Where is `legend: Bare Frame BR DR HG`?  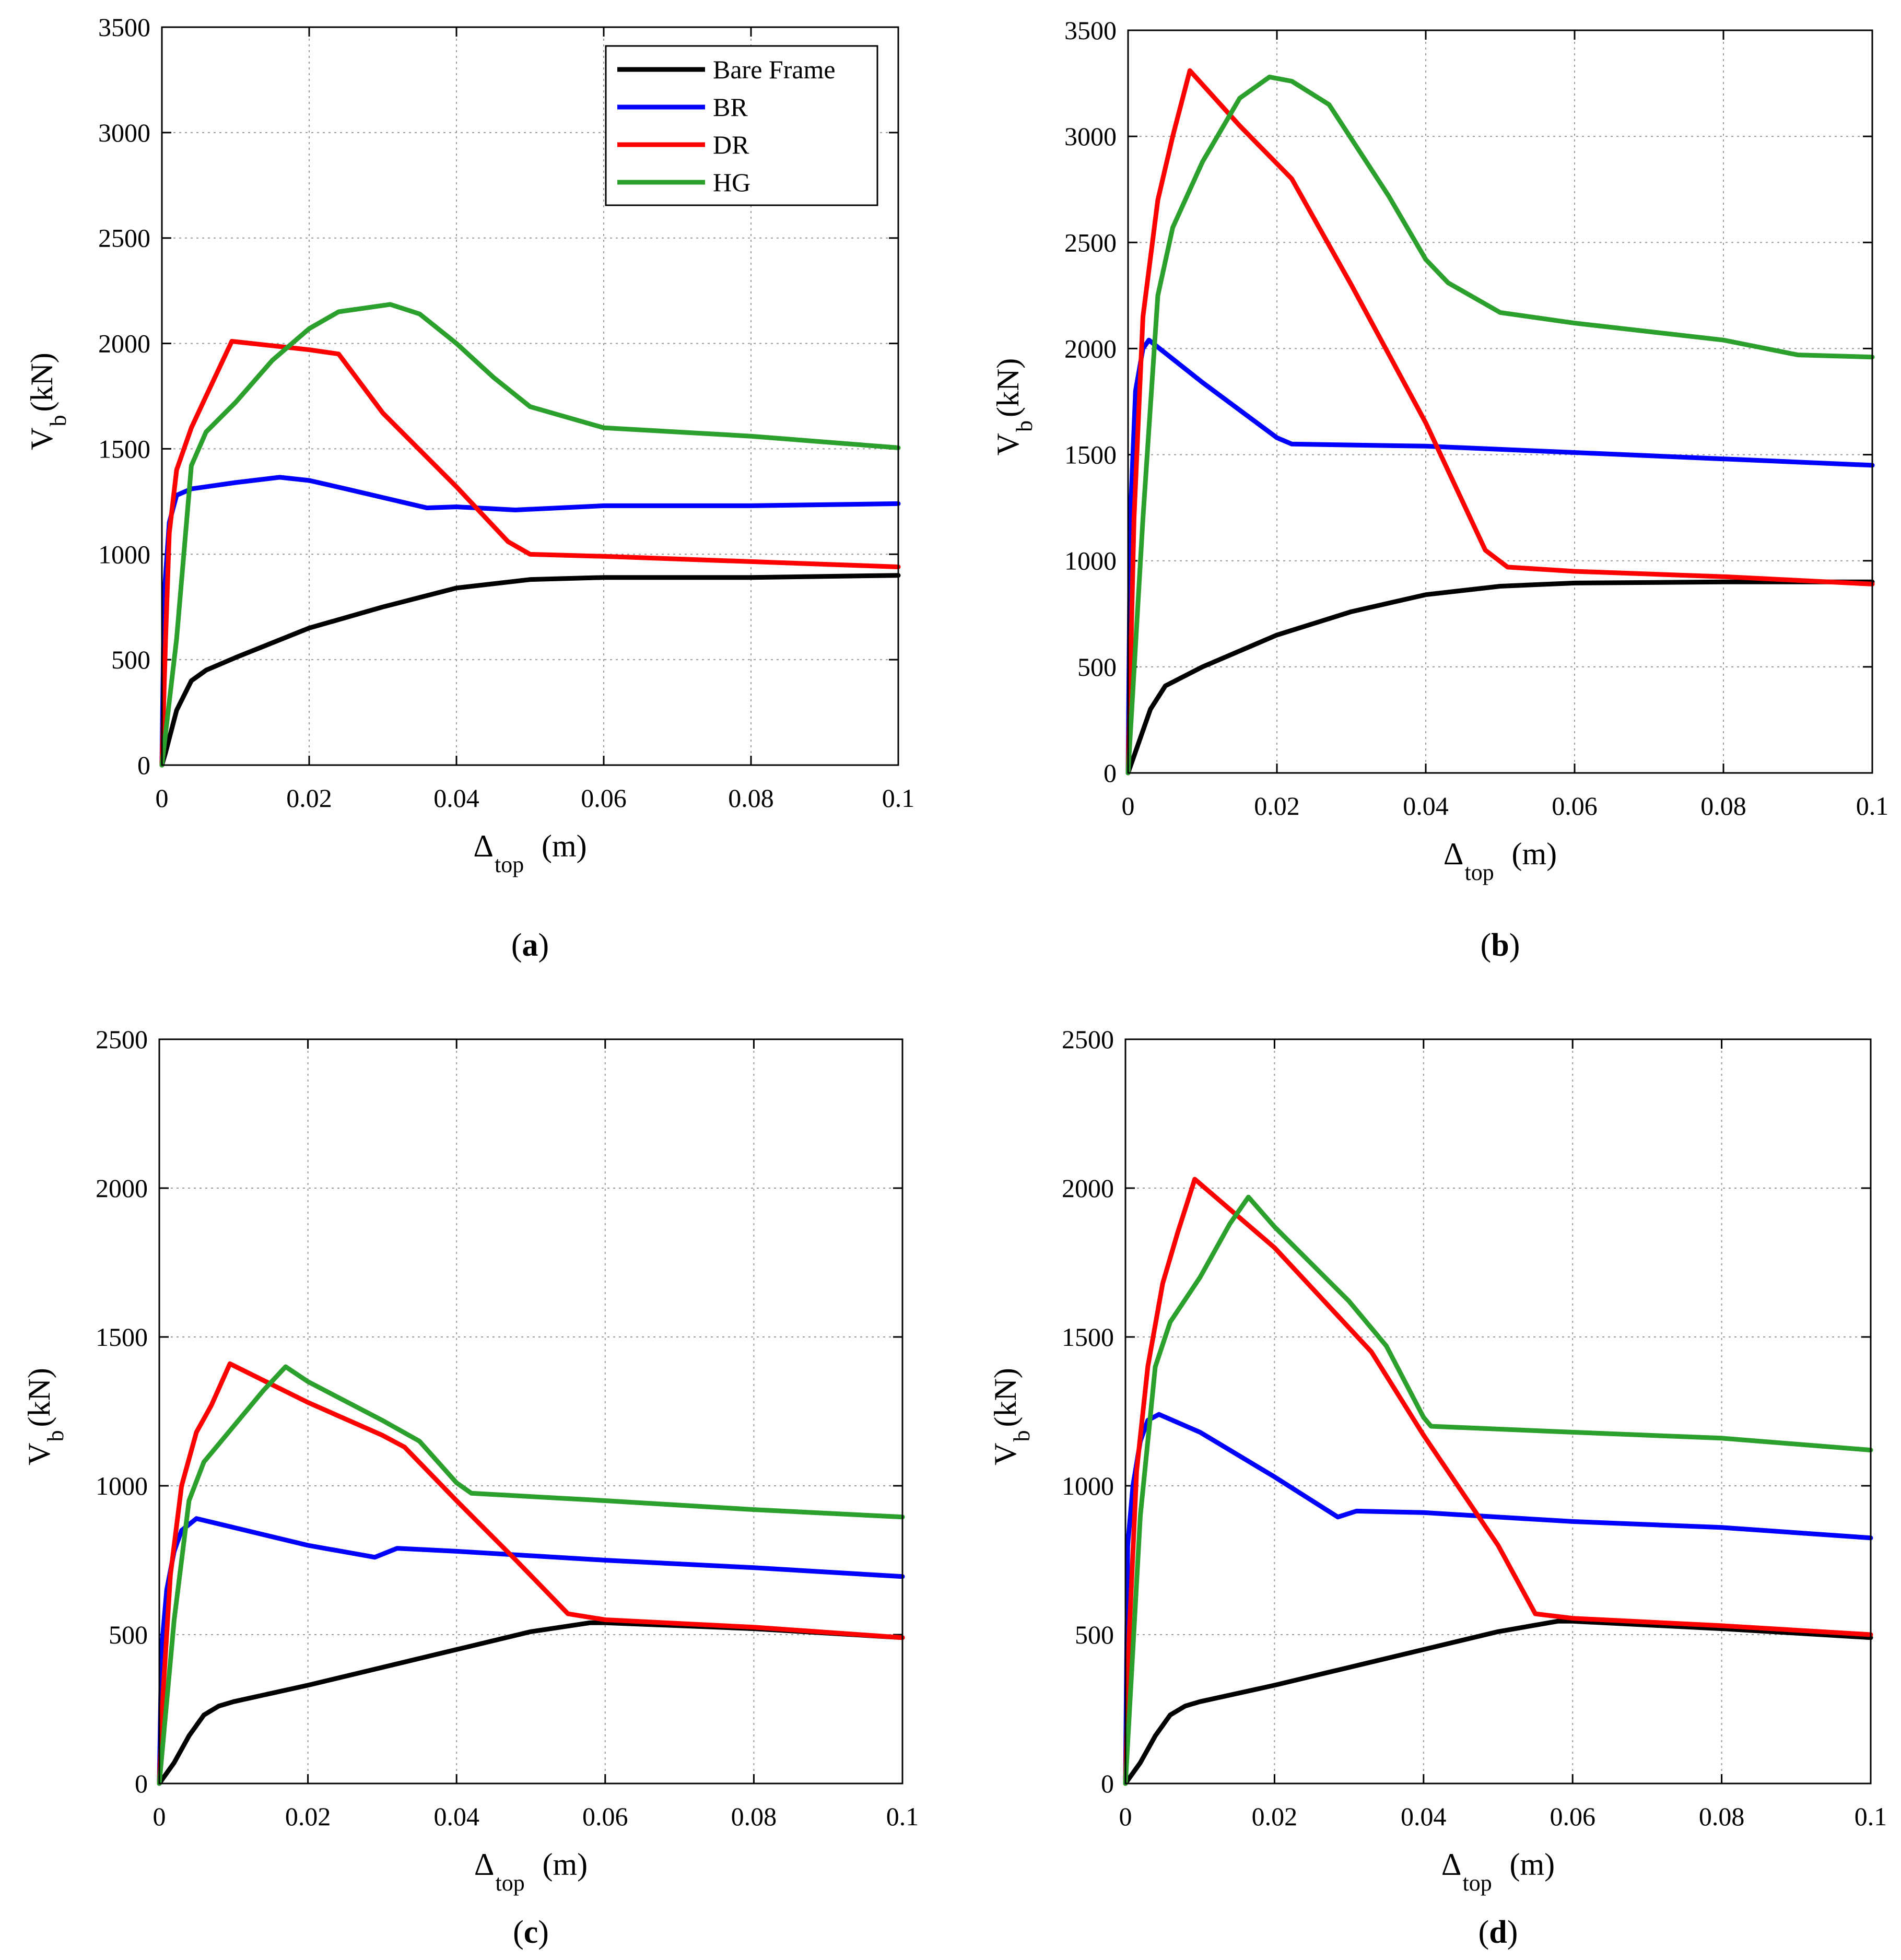 legend: Bare Frame BR DR HG is located at coordinates (741, 125).